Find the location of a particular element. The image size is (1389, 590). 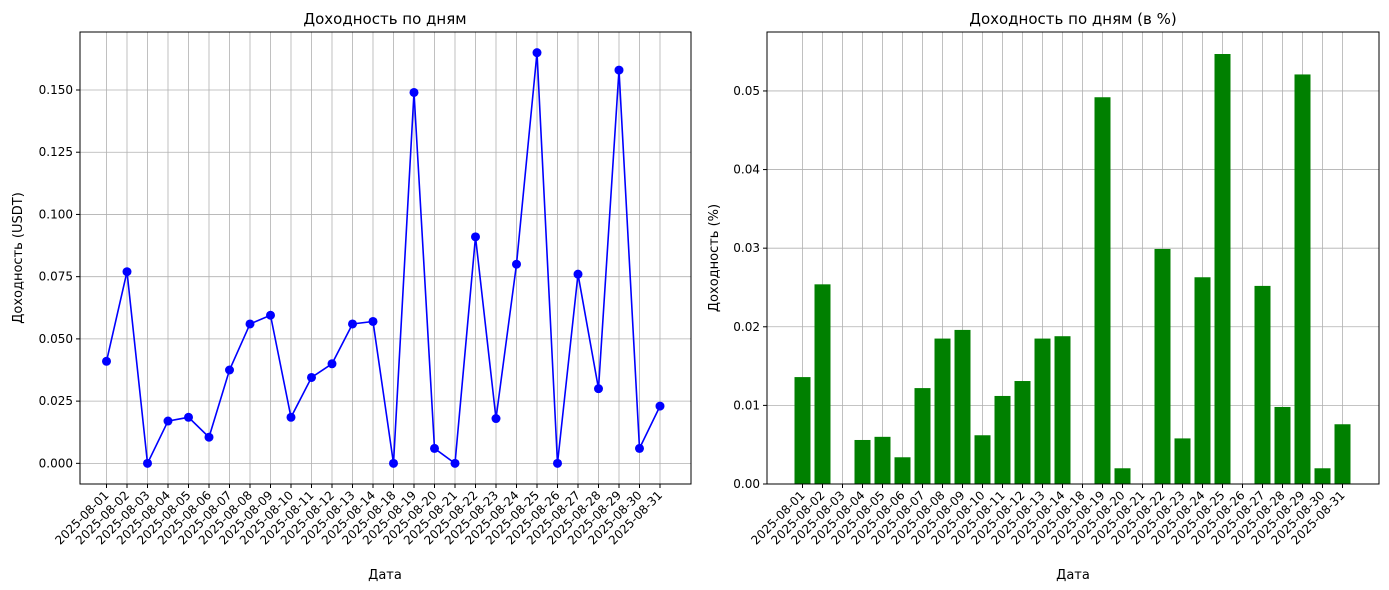

chart-title: Доходность по дням (в %) is located at coordinates (1073, 19).